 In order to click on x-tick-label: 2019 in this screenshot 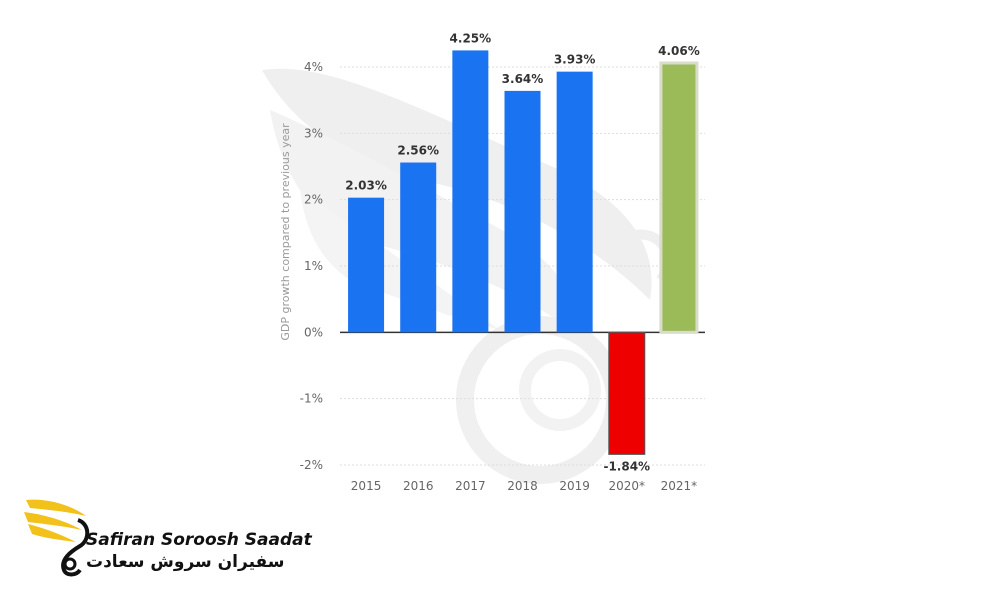, I will do `click(574, 486)`.